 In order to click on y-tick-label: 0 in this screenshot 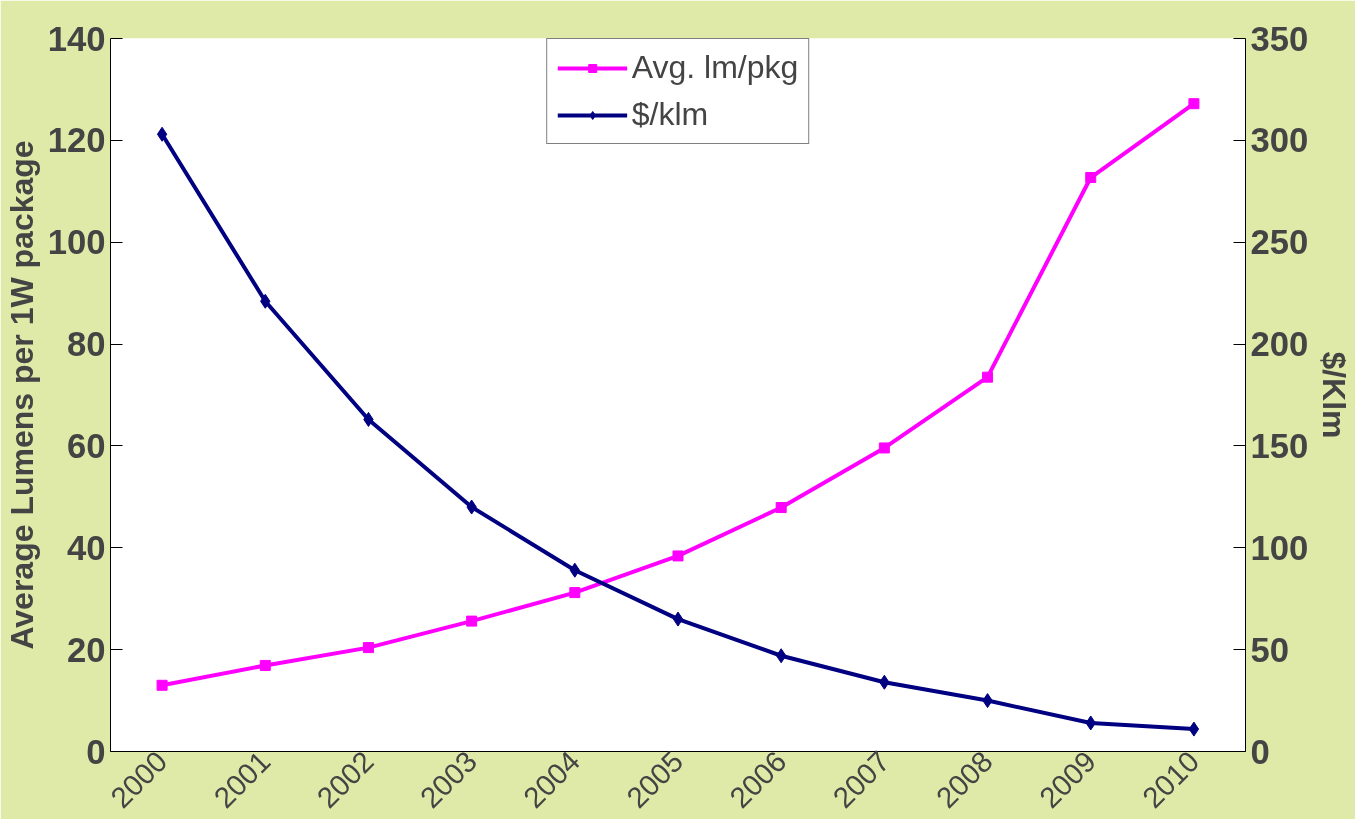, I will do `click(96, 751)`.